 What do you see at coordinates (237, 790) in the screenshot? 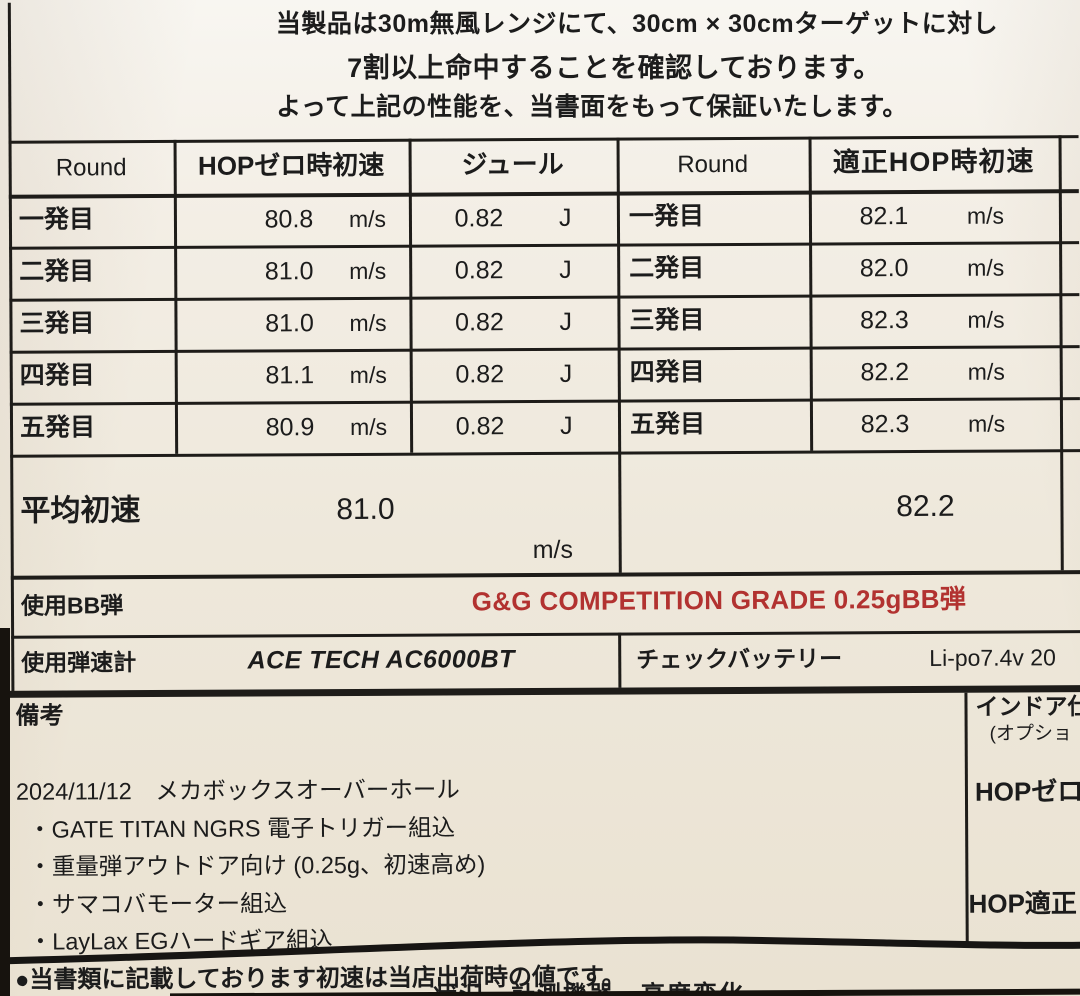
I see `remarks-line: 2024/11/12 メカボックスオーバーホール` at bounding box center [237, 790].